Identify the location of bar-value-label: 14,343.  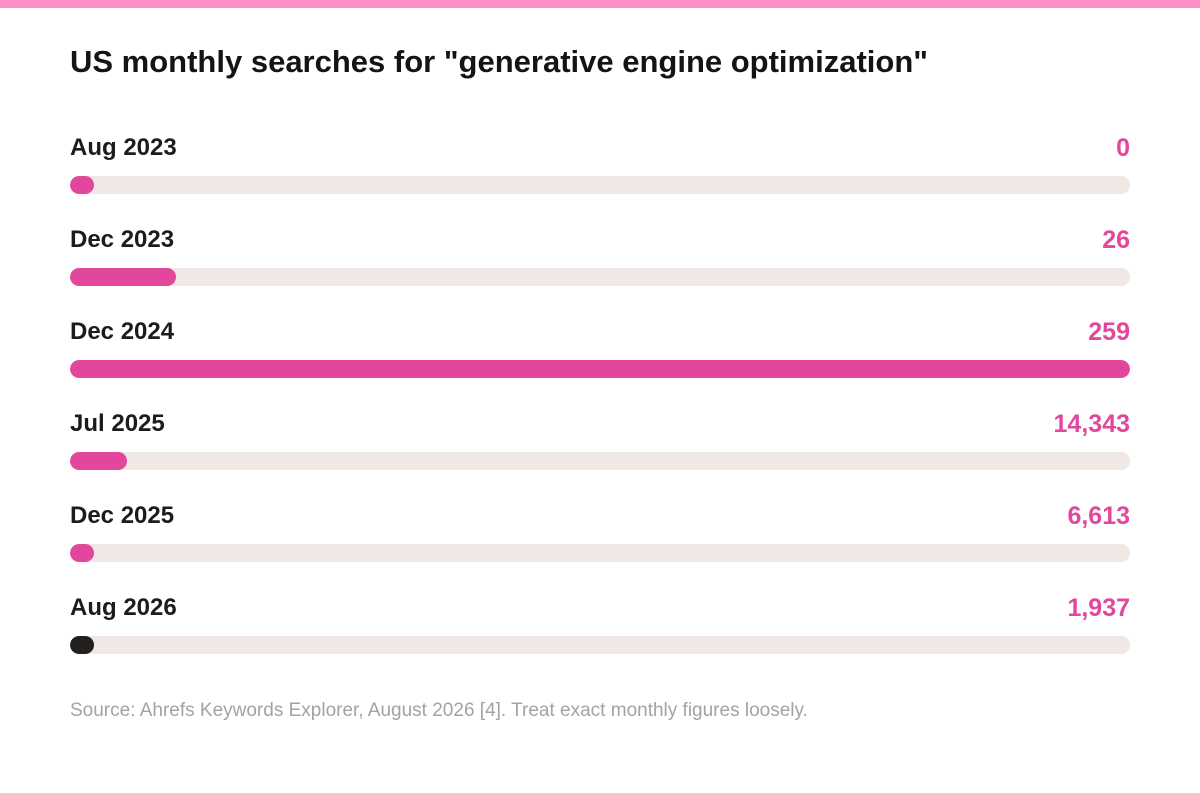
(1091, 424).